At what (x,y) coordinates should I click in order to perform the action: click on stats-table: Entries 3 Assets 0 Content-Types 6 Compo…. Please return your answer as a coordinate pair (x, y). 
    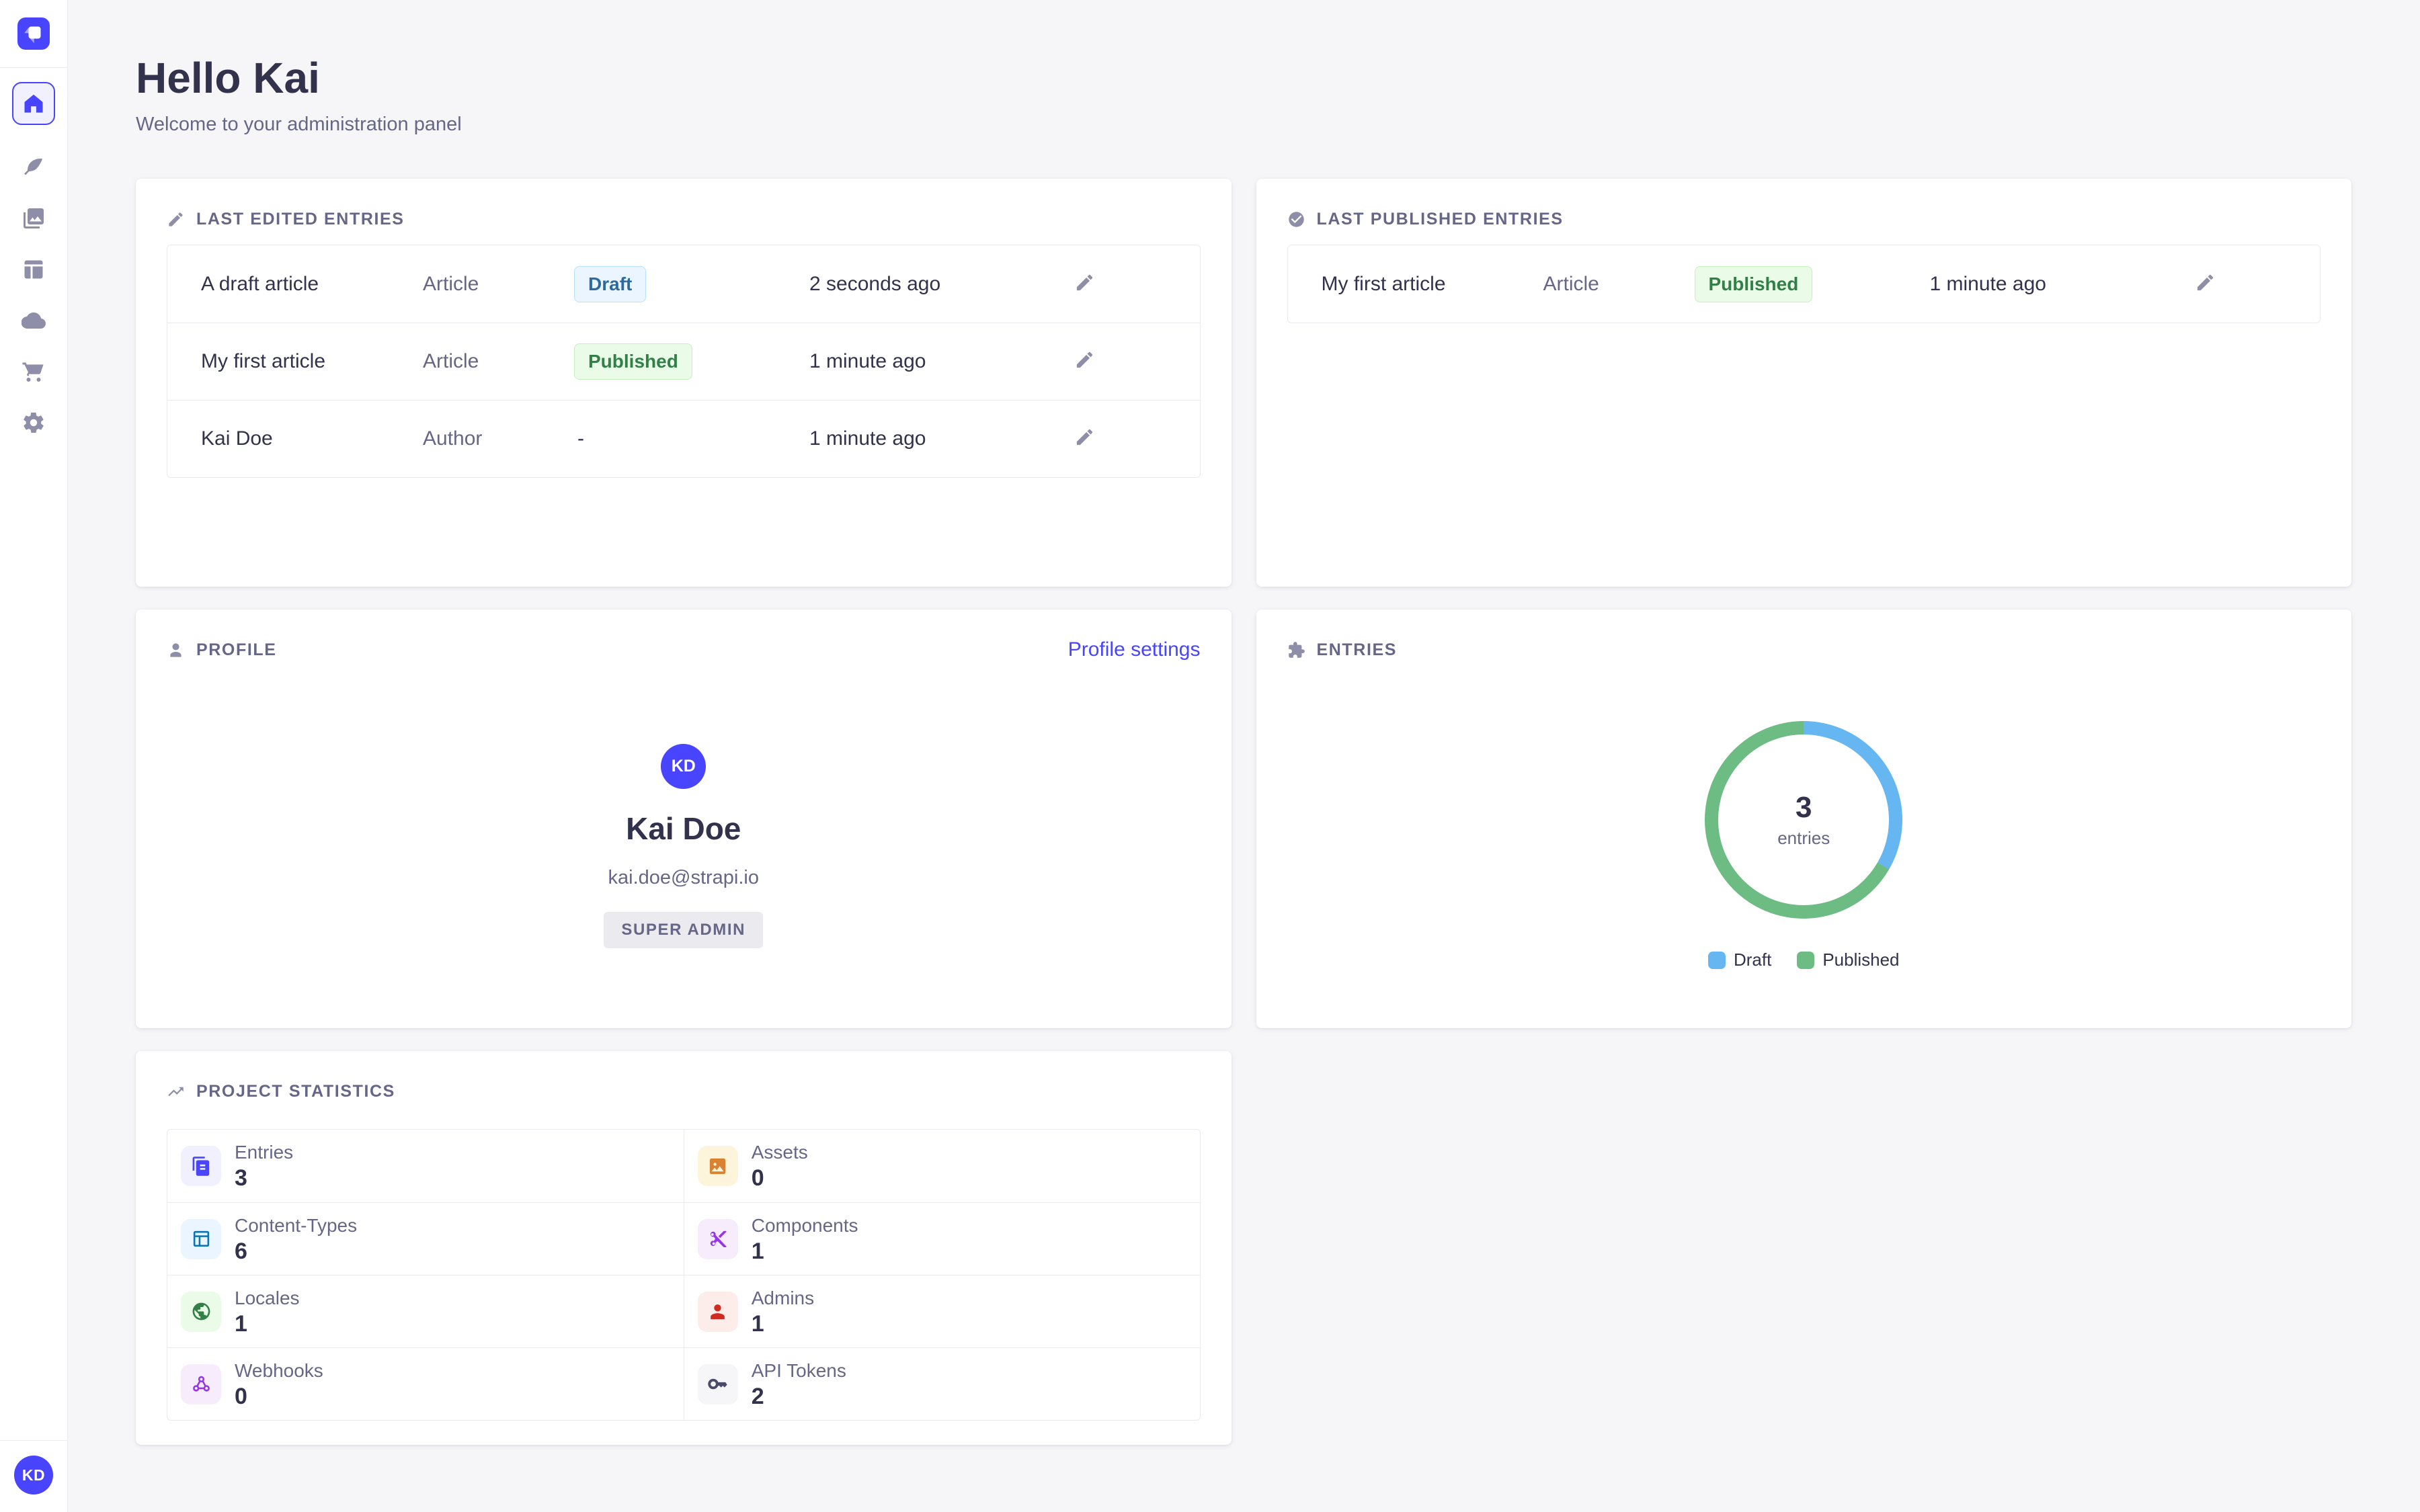
    Looking at the image, I should click on (684, 1275).